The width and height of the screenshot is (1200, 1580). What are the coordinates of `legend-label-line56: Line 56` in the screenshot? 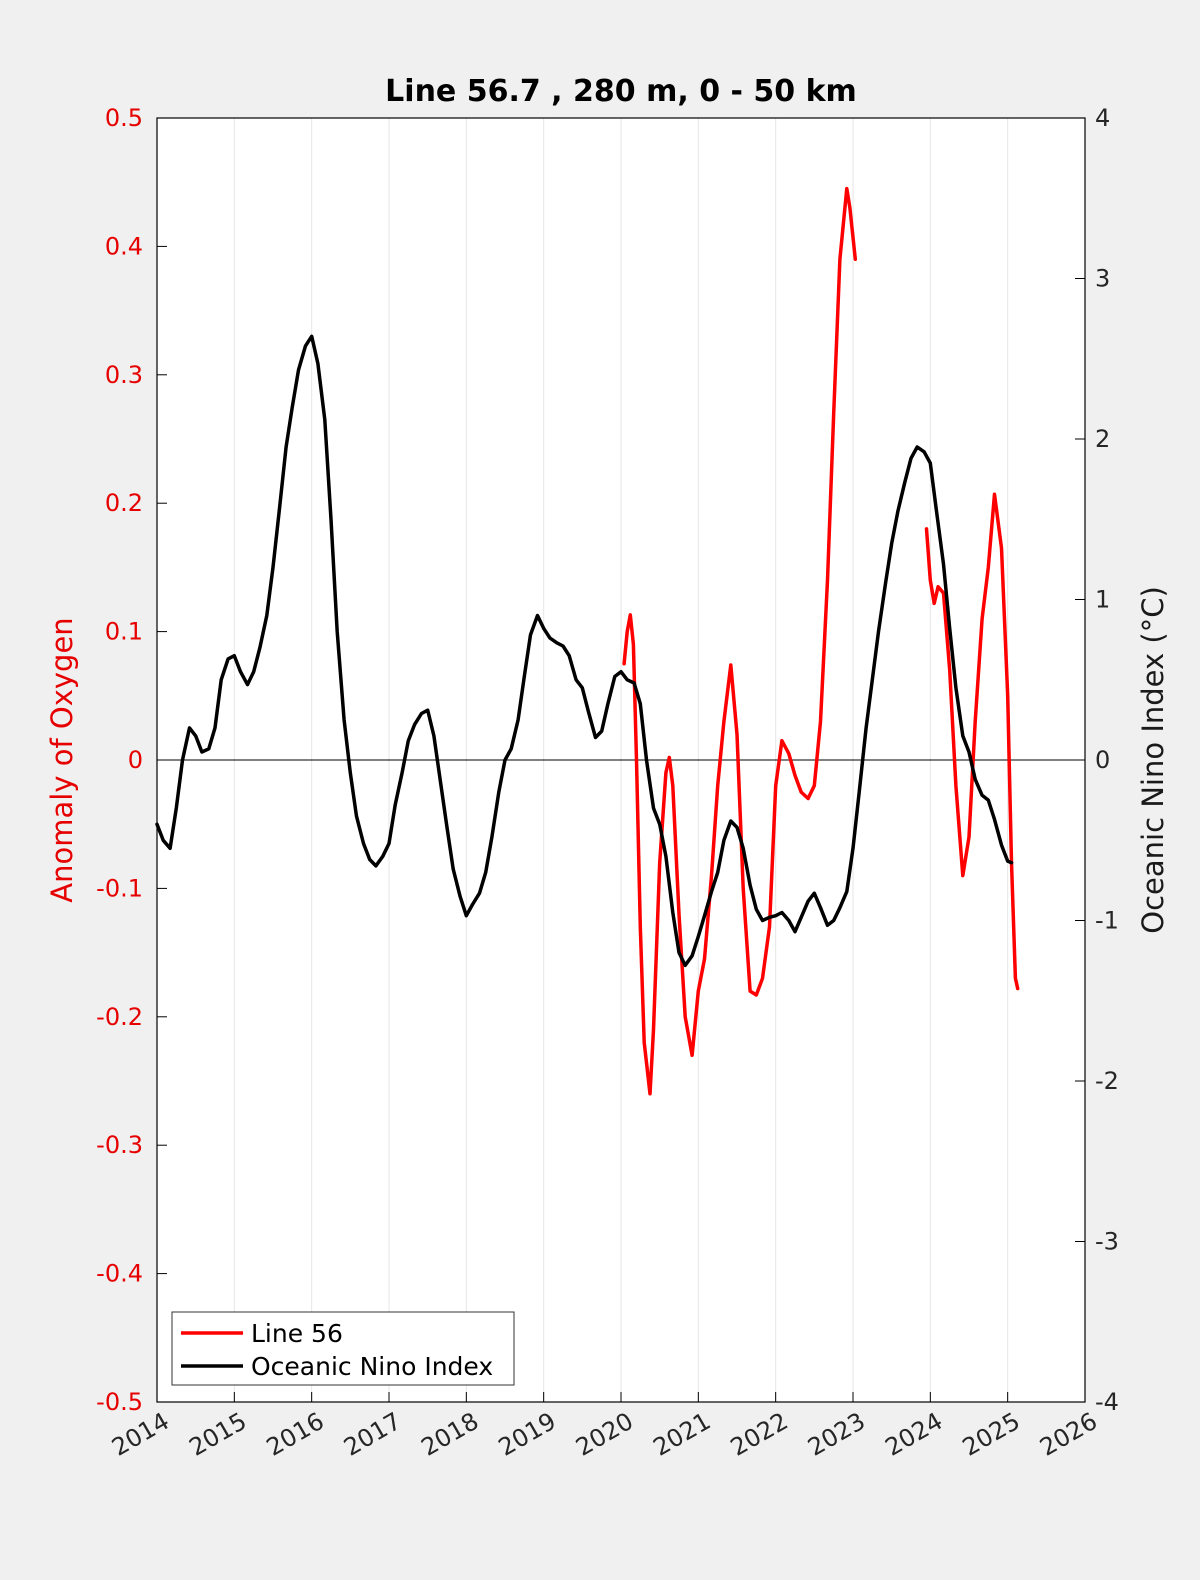 It's located at (297, 1333).